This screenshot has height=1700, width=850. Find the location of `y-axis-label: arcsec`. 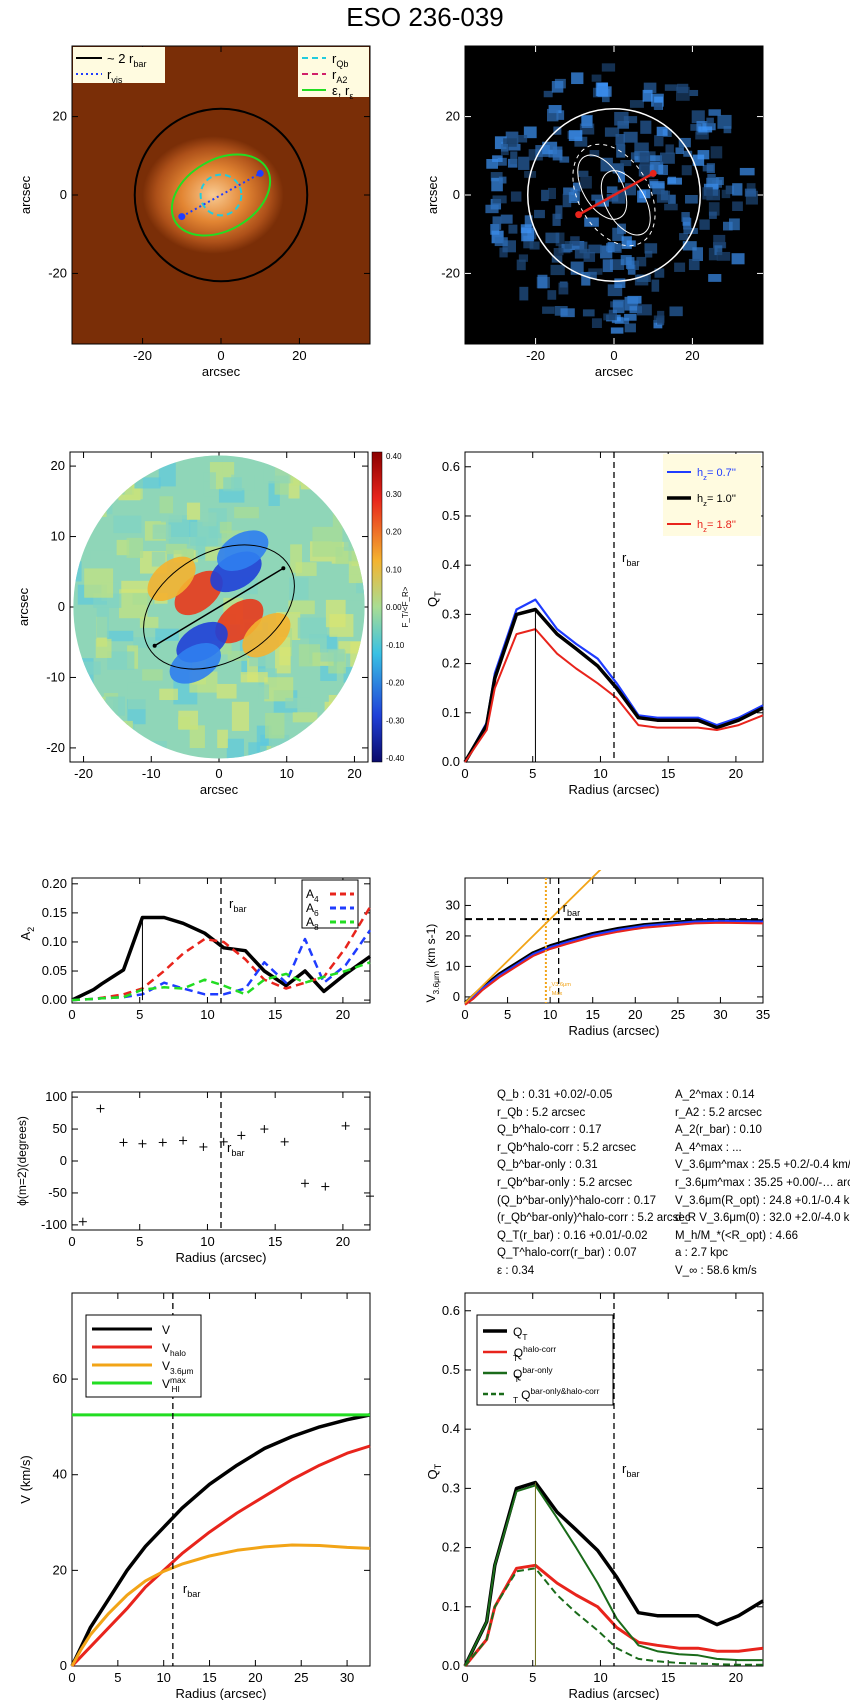

y-axis-label: arcsec is located at coordinates (432, 194).